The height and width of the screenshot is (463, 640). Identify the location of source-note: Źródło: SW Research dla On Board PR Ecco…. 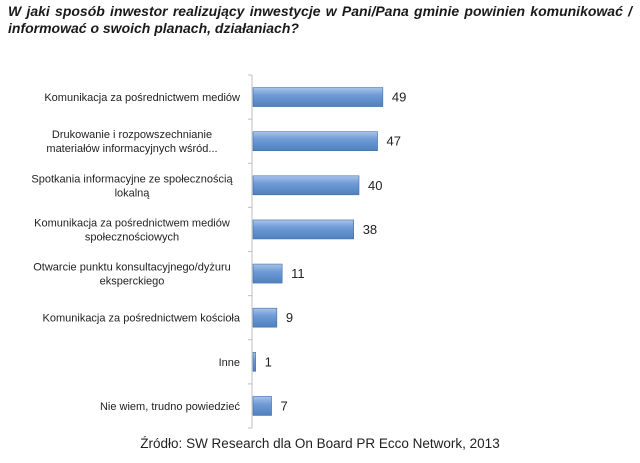
(320, 443).